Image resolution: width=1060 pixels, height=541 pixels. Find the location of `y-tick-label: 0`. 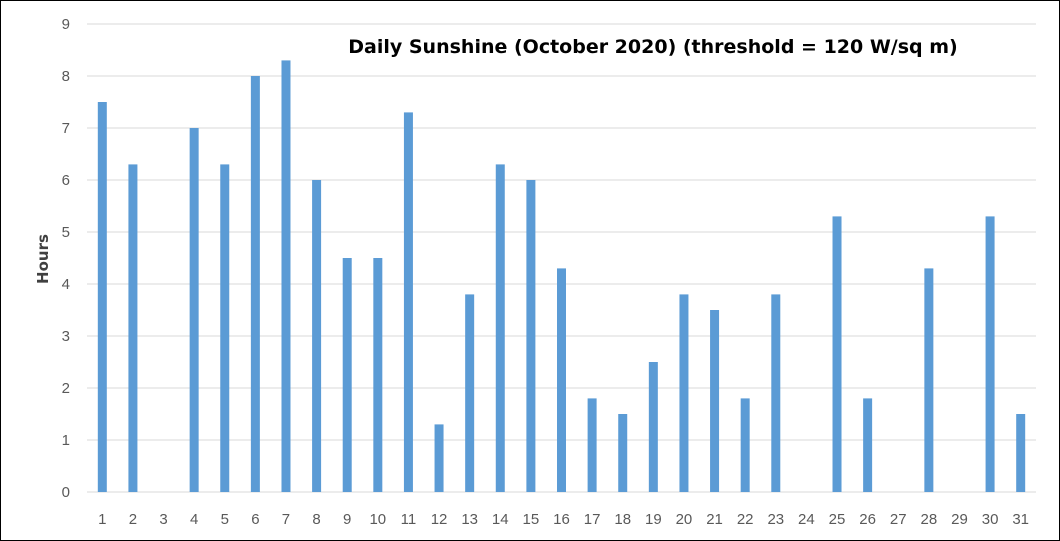

y-tick-label: 0 is located at coordinates (66, 492).